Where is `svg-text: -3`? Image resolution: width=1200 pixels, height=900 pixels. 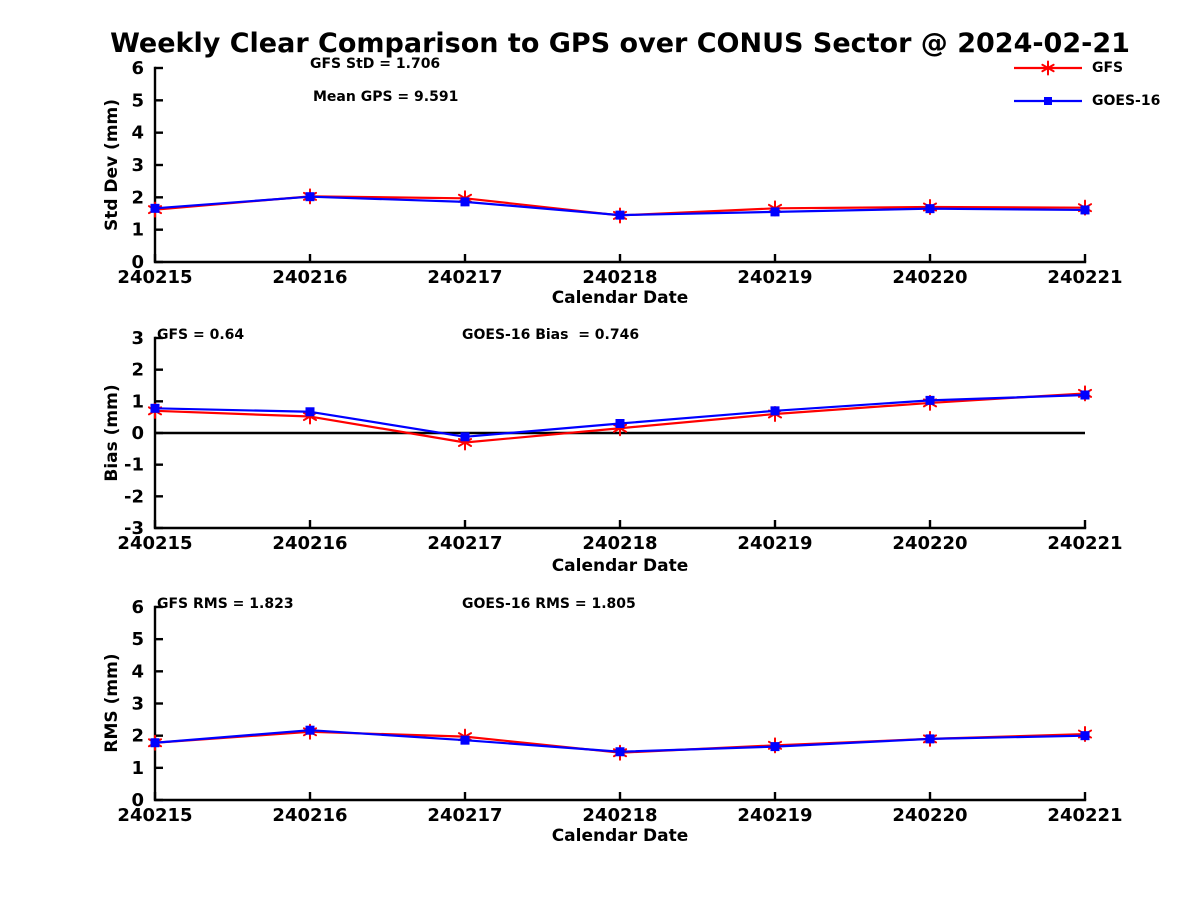 svg-text: -3 is located at coordinates (134, 528).